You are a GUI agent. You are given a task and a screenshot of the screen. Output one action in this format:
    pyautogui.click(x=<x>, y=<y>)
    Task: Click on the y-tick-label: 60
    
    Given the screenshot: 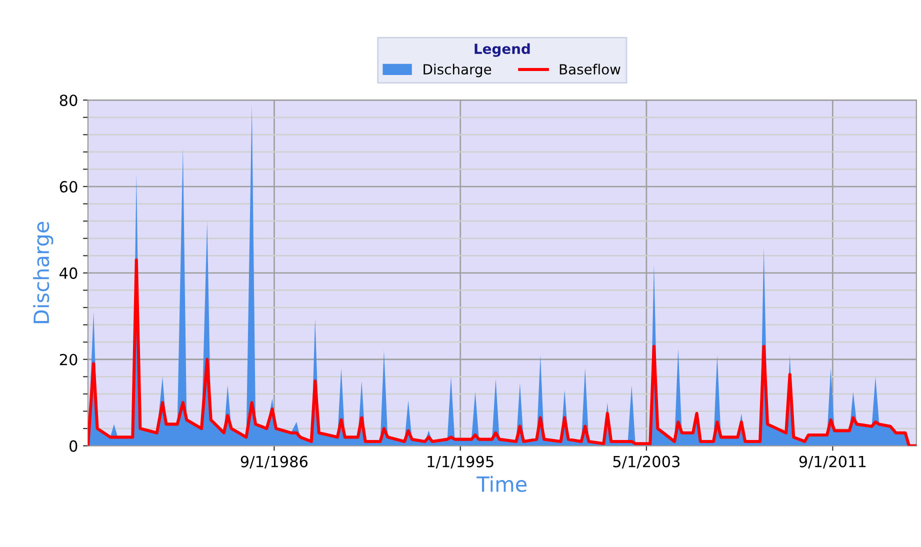 What is the action you would take?
    pyautogui.click(x=69, y=186)
    